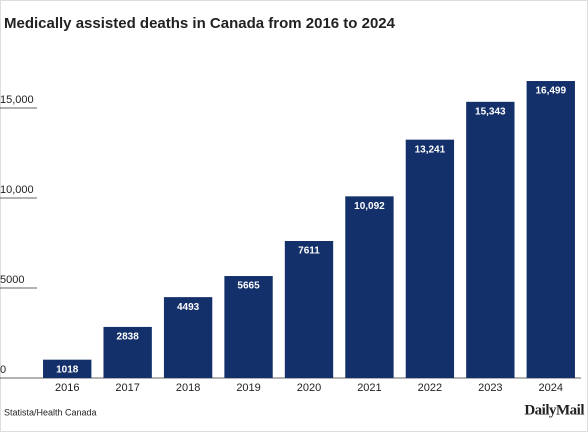  I want to click on x-tick-label: 2017, so click(127, 388).